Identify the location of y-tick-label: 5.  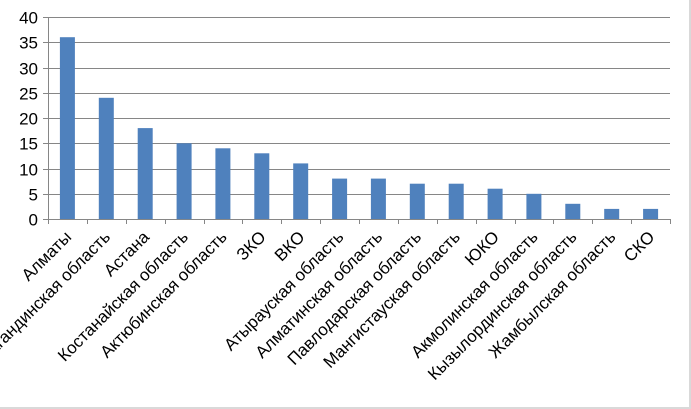
(33, 195).